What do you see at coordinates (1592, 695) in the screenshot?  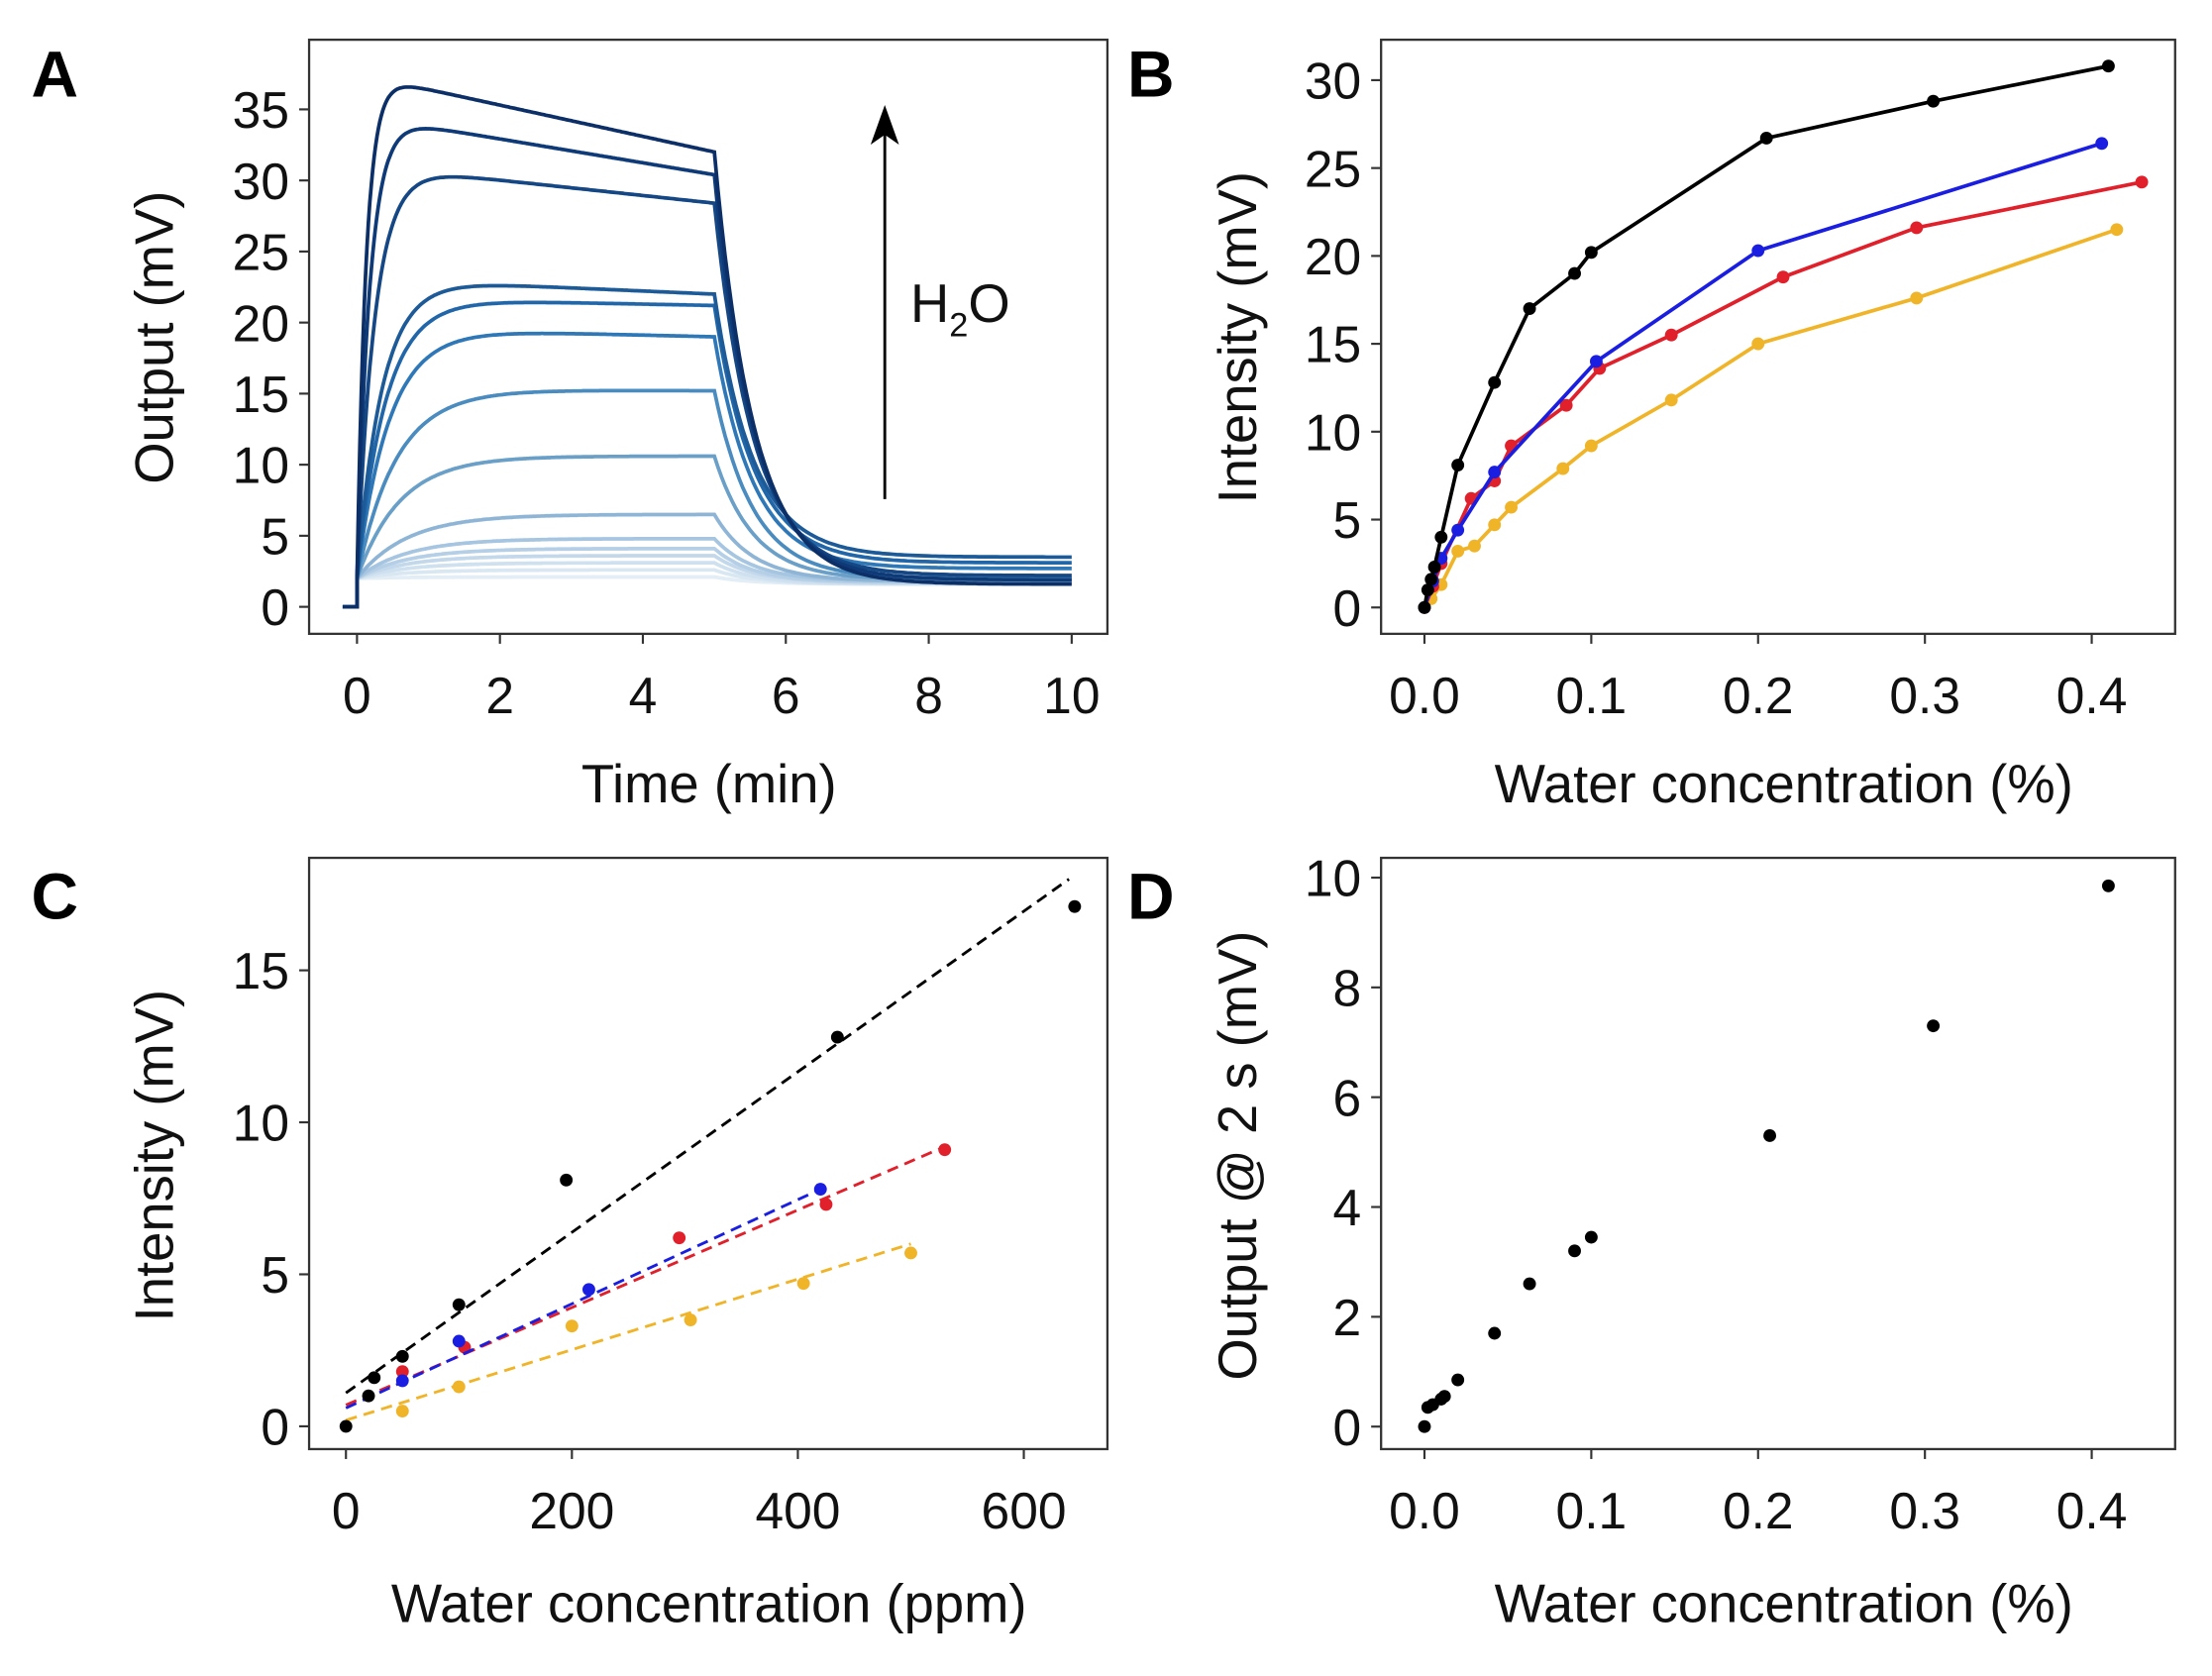 I see `x-tick-label-b: 0.1` at bounding box center [1592, 695].